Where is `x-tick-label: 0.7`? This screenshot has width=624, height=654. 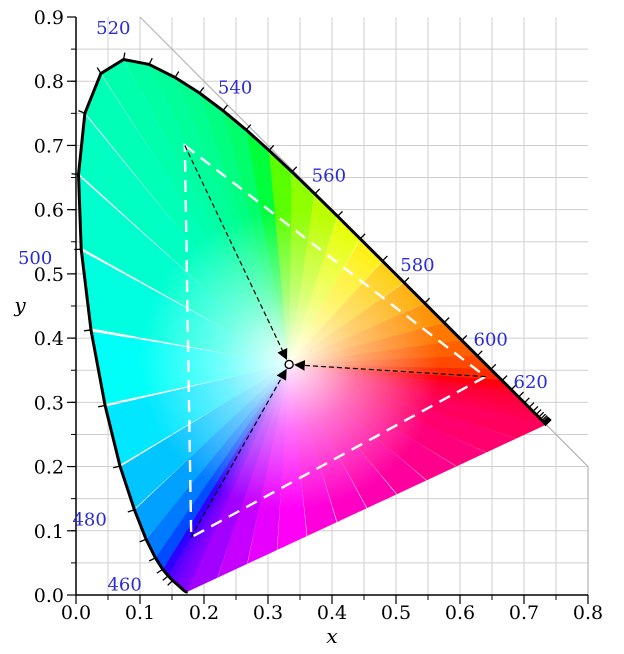 x-tick-label: 0.7 is located at coordinates (524, 613).